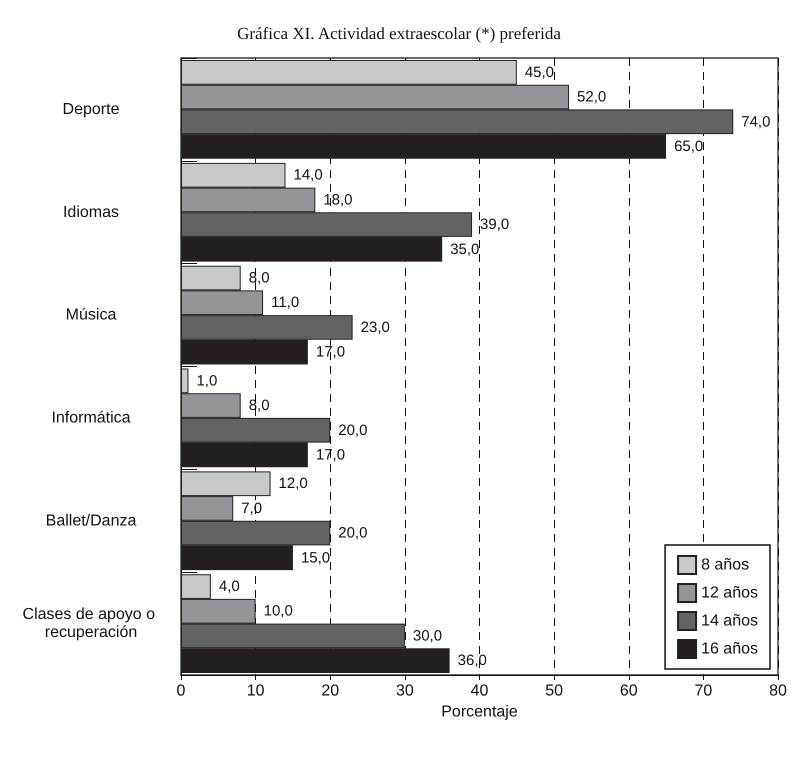 This screenshot has width=798, height=763. I want to click on data-label: 15,0, so click(315, 557).